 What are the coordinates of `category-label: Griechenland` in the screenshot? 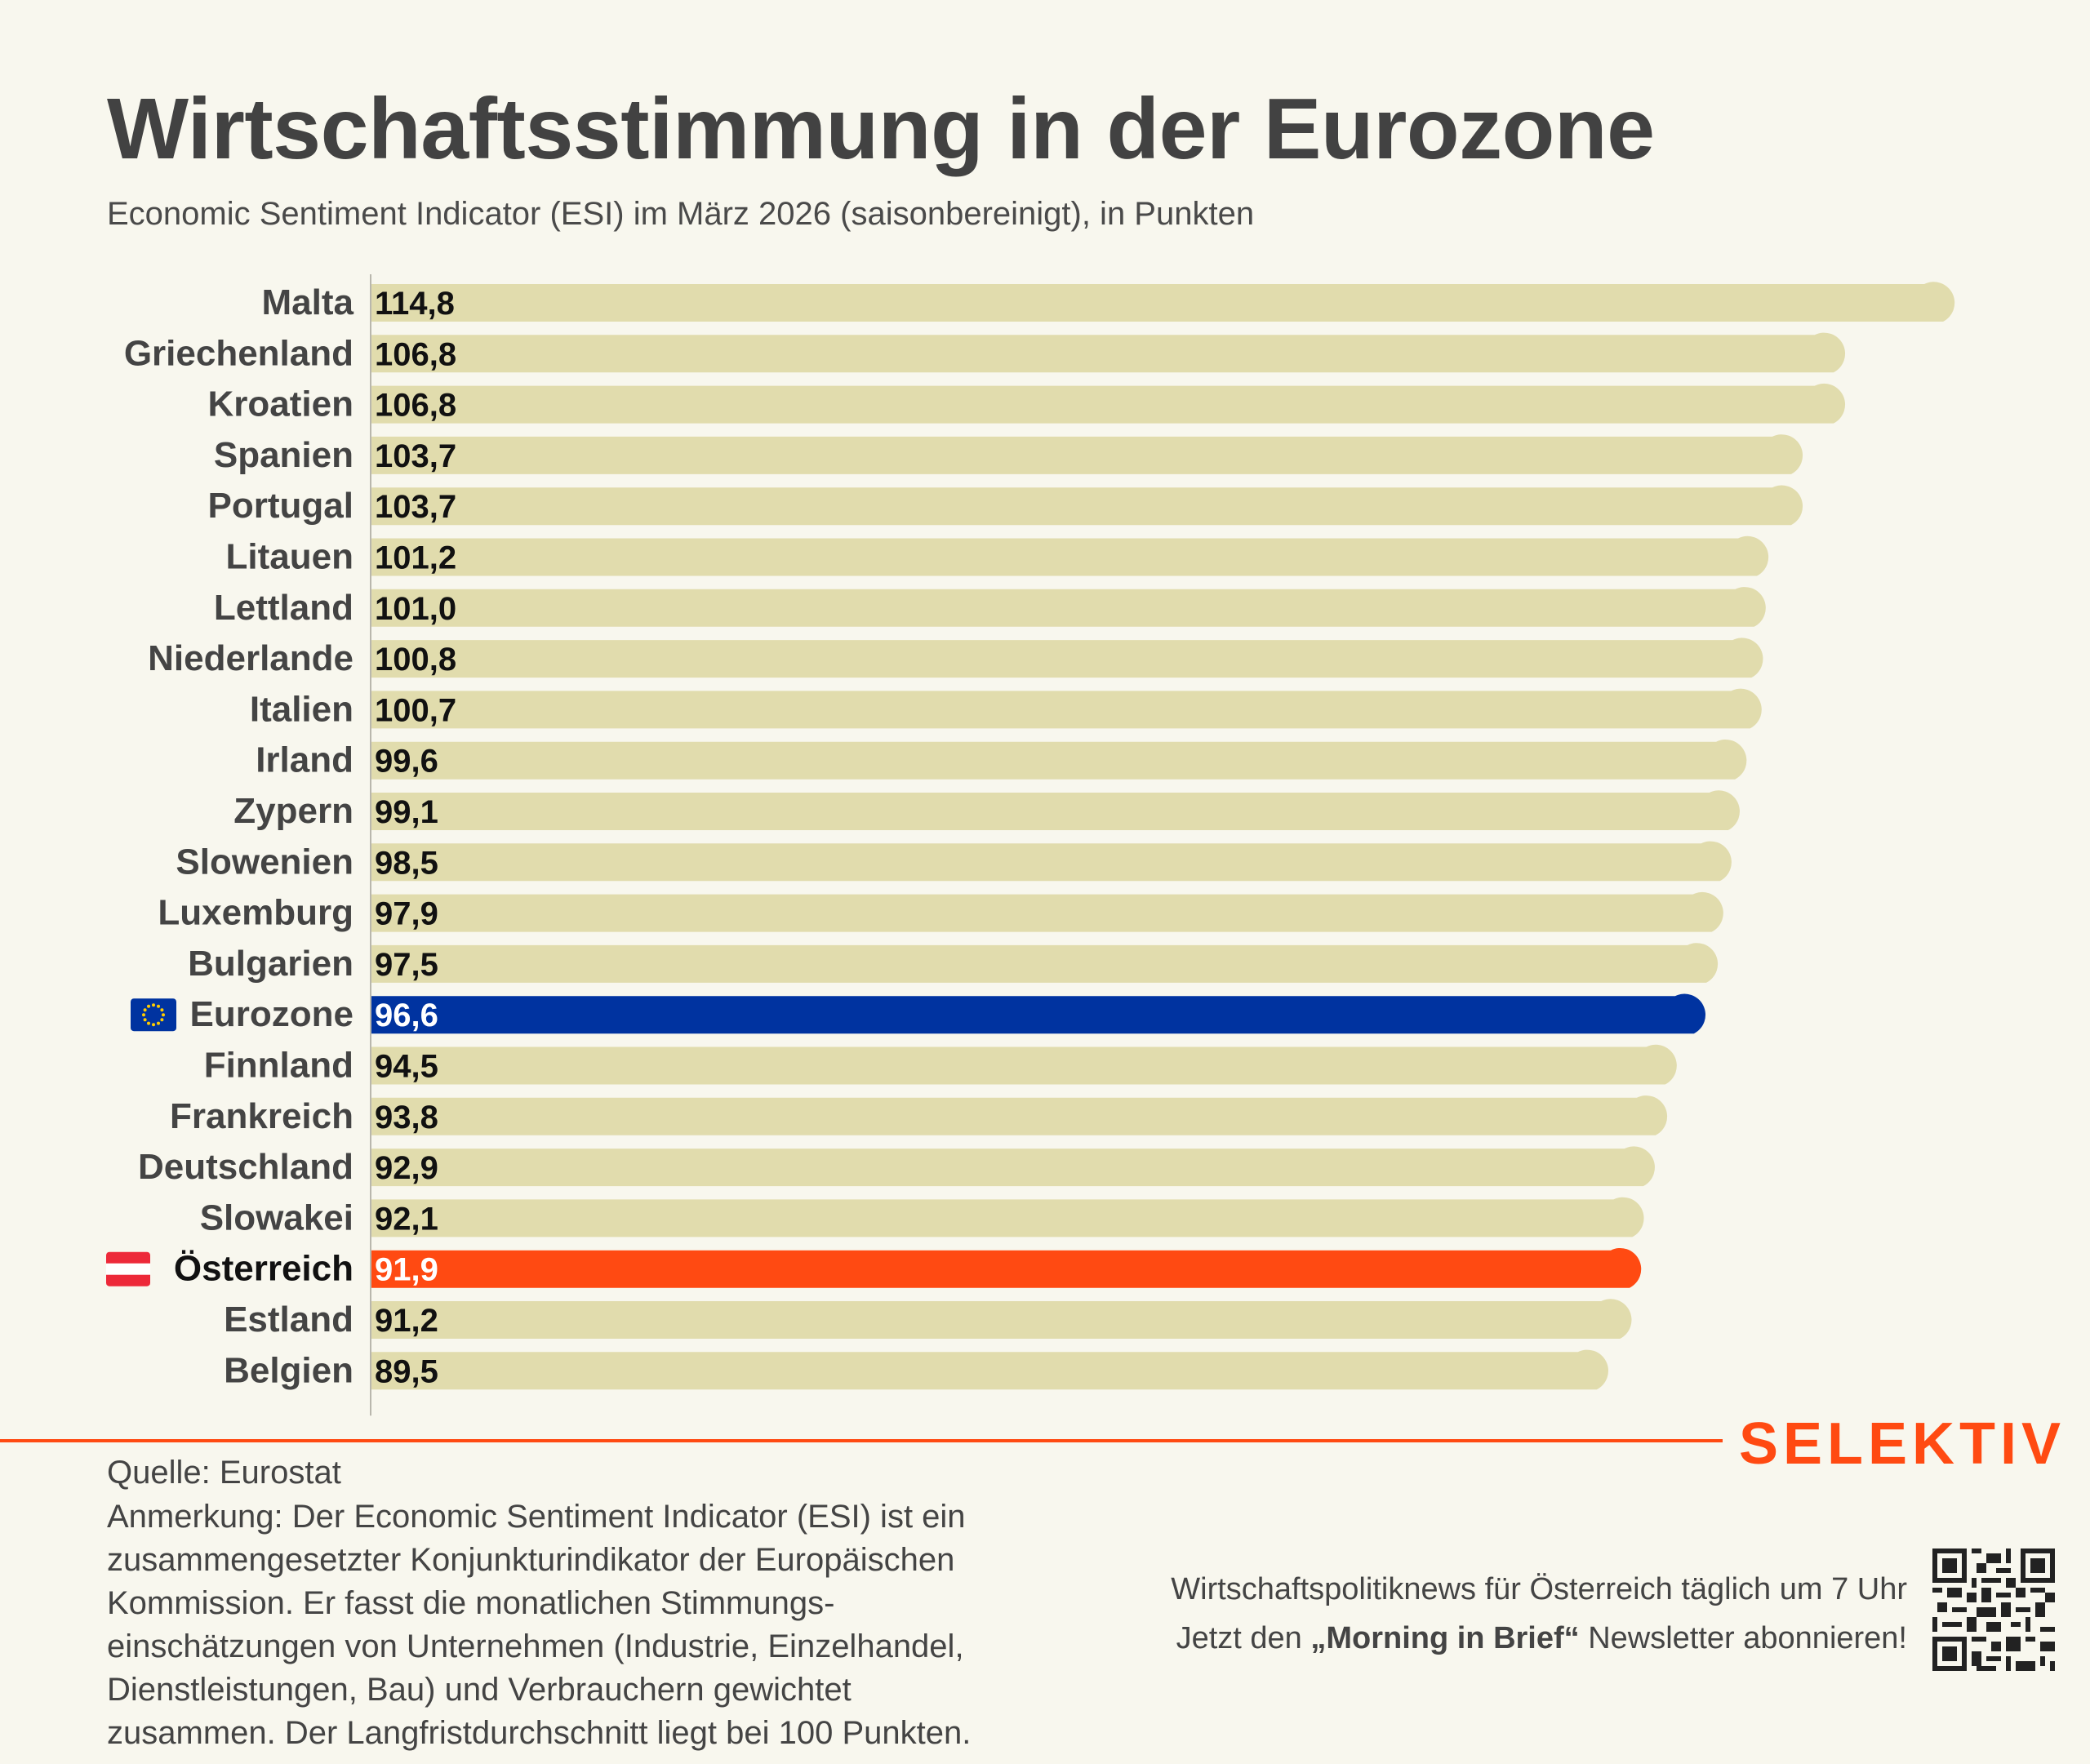 It's located at (239, 353).